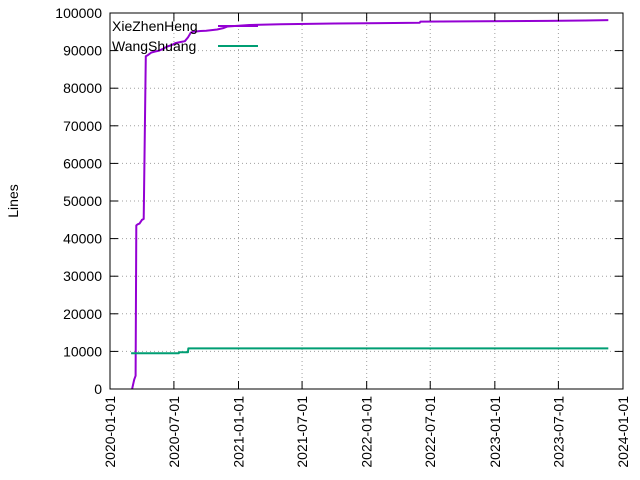  Describe the element at coordinates (174, 432) in the screenshot. I see `x-tick-label: 2020-07-01` at that location.